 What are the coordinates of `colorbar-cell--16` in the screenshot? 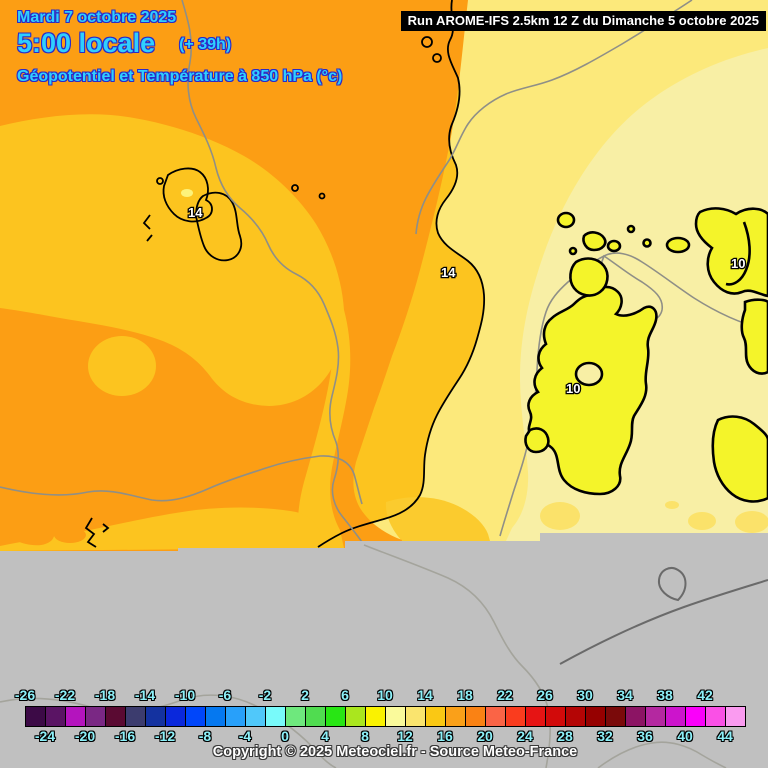 It's located at (136, 716).